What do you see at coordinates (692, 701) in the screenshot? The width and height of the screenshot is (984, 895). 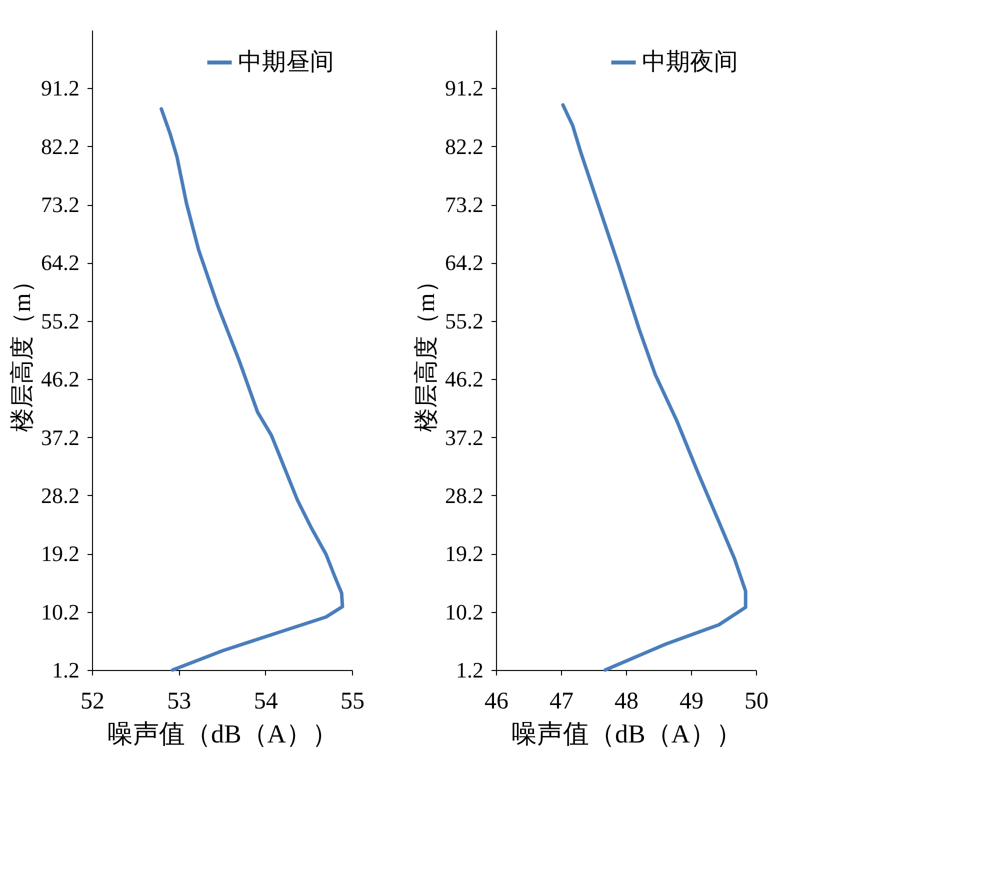 I see `x-tick-label: 49` at bounding box center [692, 701].